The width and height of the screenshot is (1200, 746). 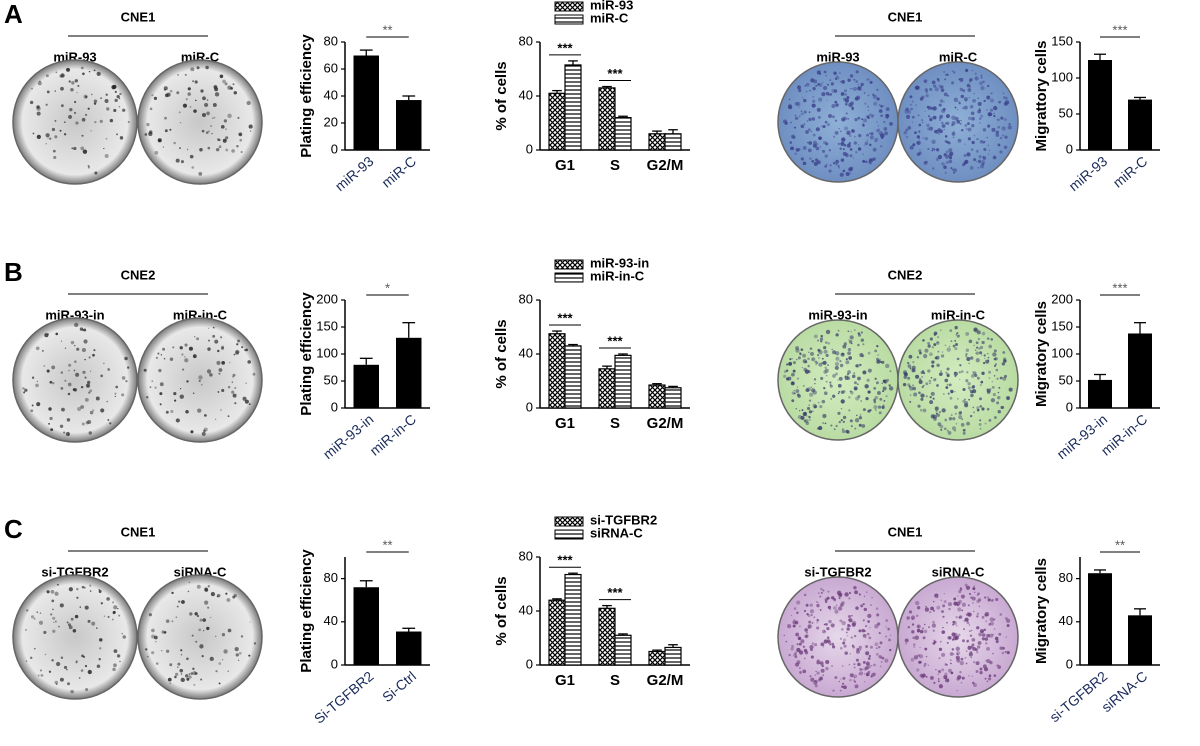 What do you see at coordinates (75, 637) in the screenshot?
I see `dish-image` at bounding box center [75, 637].